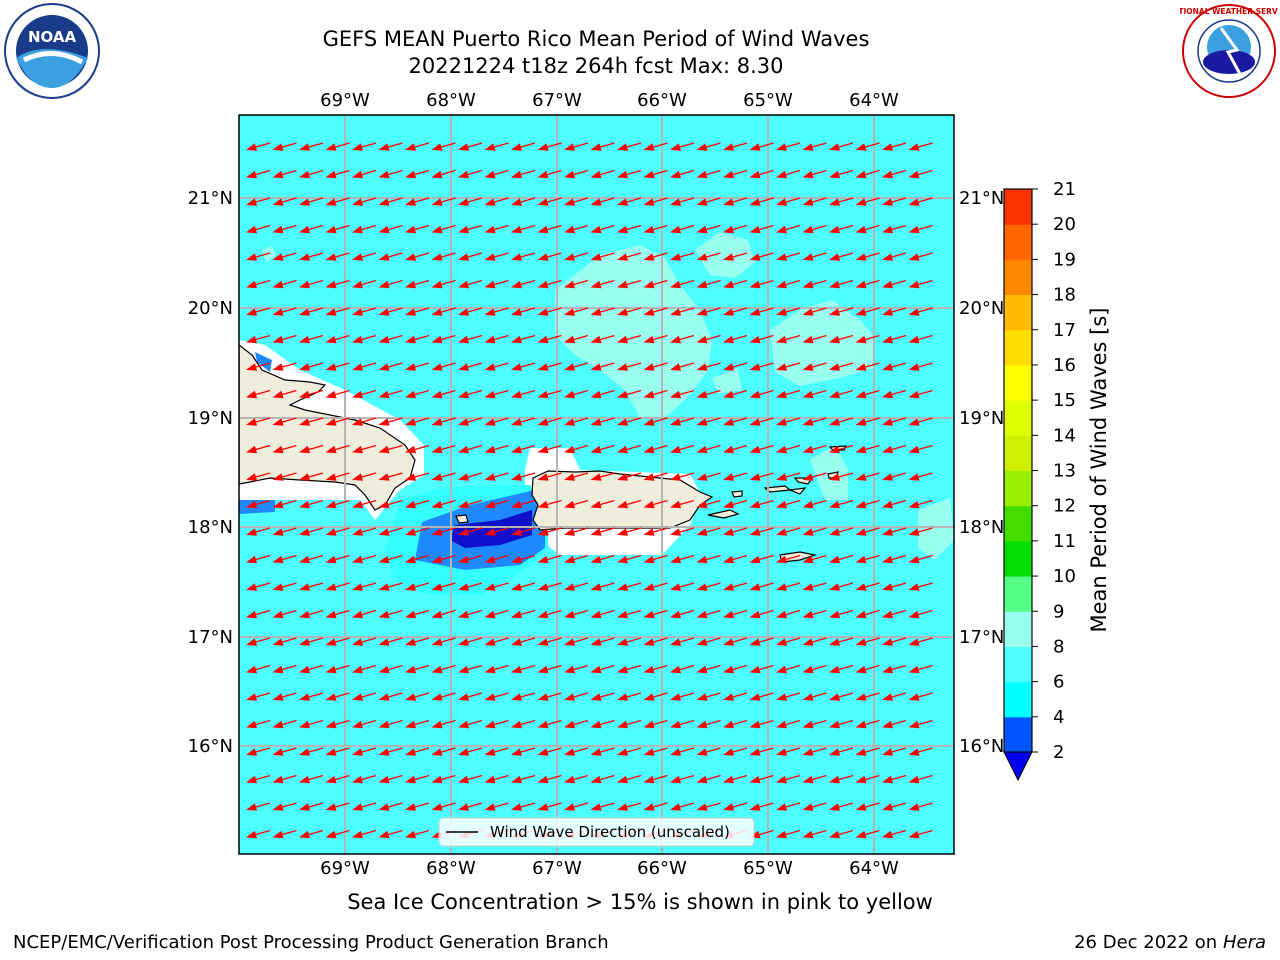 The image size is (1280, 960). I want to click on colorbar-tick-label: 19, so click(1064, 259).